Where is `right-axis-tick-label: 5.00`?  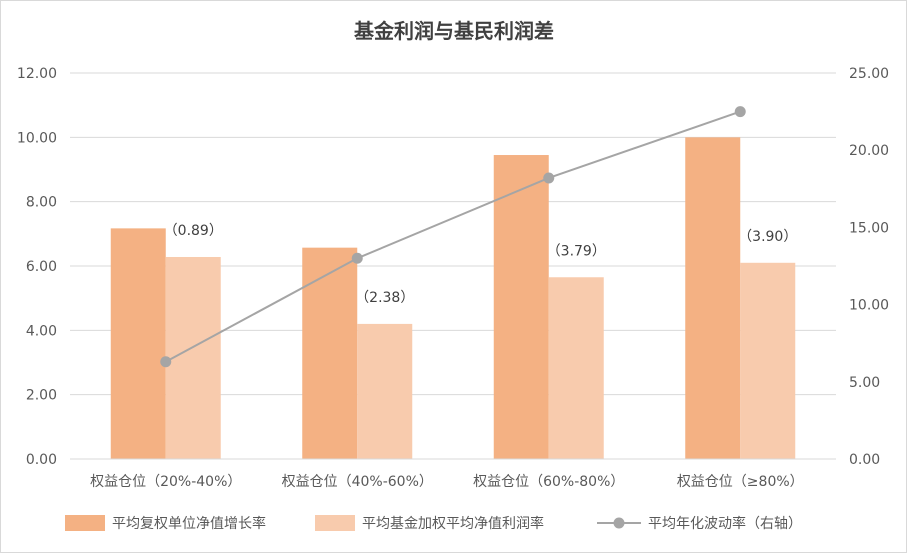
right-axis-tick-label: 5.00 is located at coordinates (864, 383).